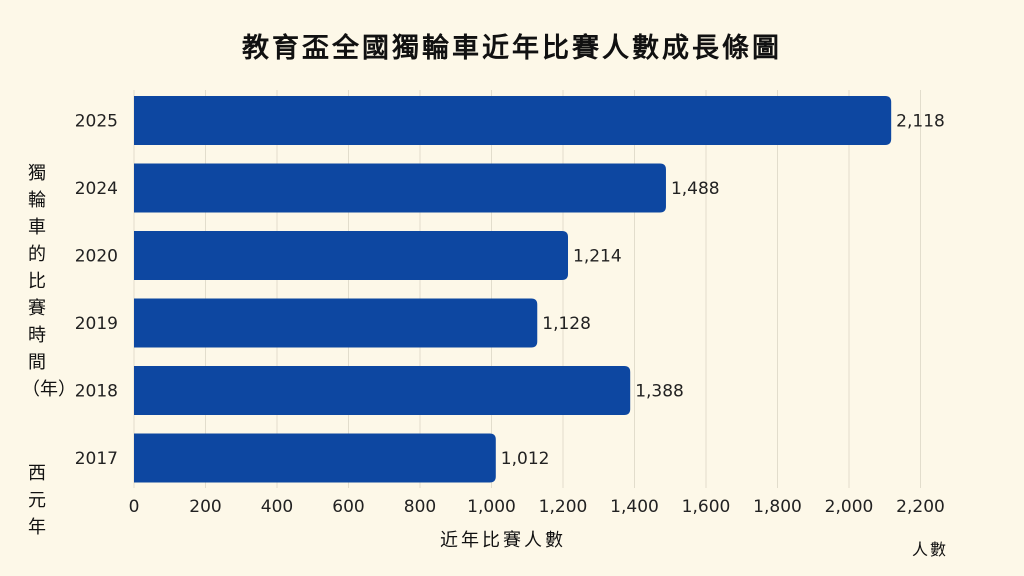 The height and width of the screenshot is (576, 1024). Describe the element at coordinates (96, 257) in the screenshot. I see `category-label: 2020` at that location.